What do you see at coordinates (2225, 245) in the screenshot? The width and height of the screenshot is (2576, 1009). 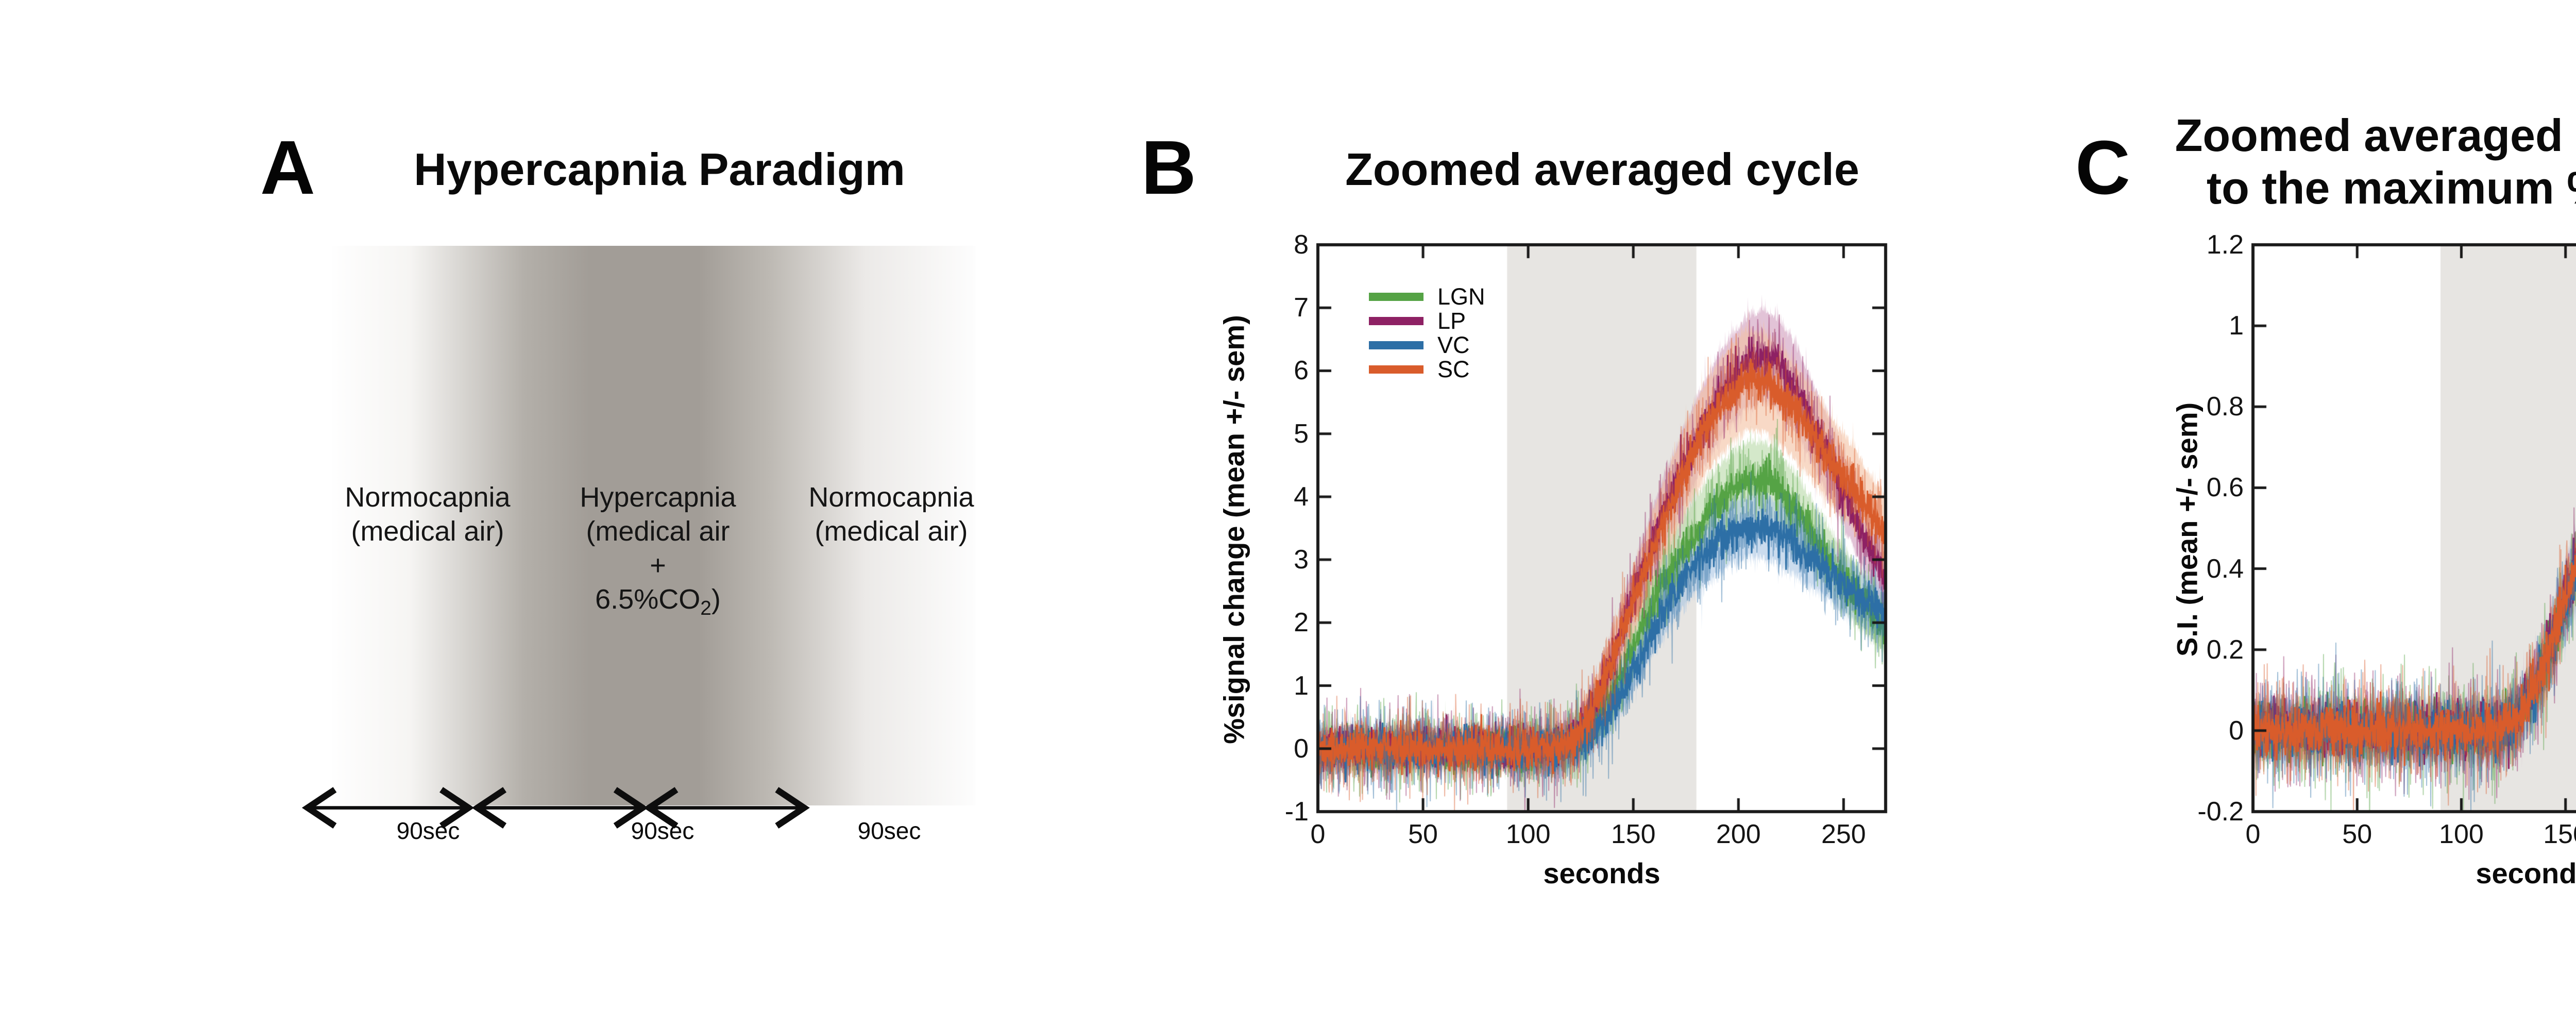 I see `y-tick-label: 1.2` at bounding box center [2225, 245].